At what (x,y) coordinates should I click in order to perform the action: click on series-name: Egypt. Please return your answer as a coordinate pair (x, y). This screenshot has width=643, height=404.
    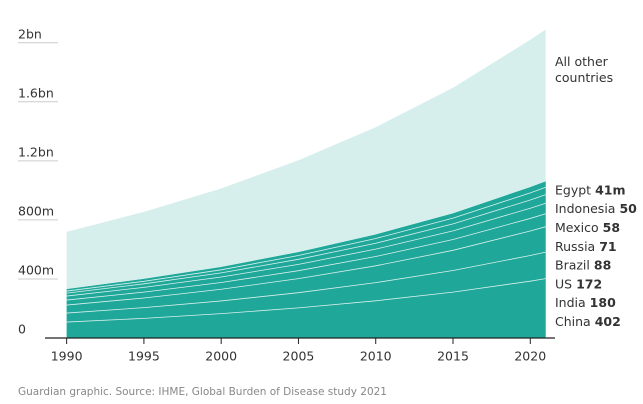
    Looking at the image, I should click on (573, 189).